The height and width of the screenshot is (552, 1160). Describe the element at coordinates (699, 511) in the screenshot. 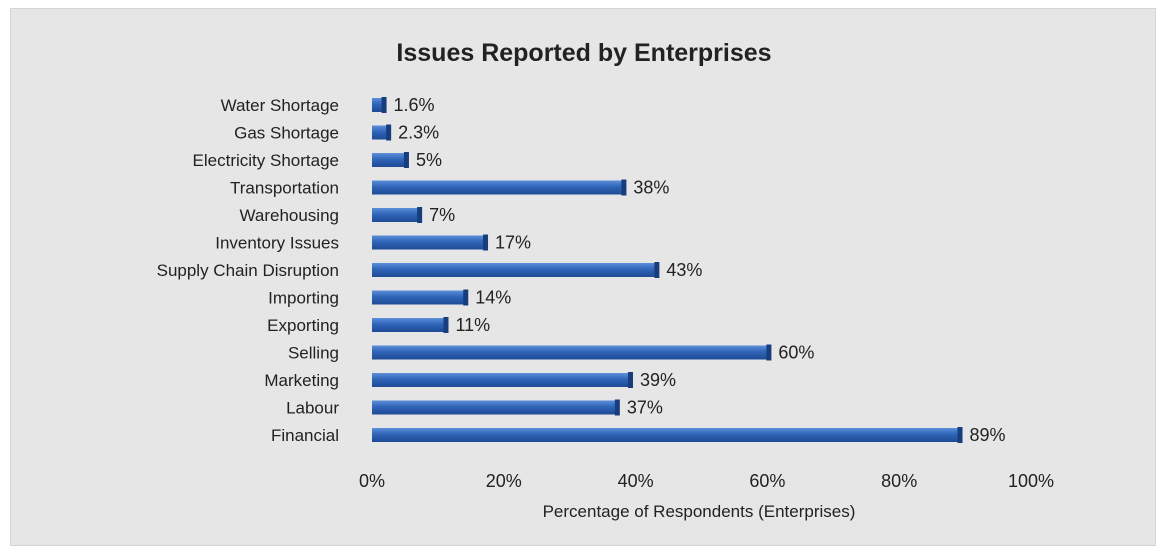

I see `x-axis-title: Percentage of Respondents (Enterprises)` at that location.